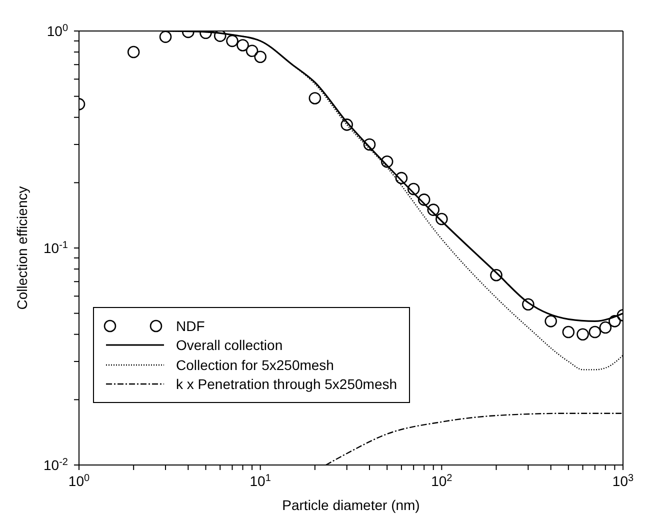 The width and height of the screenshot is (645, 522). What do you see at coordinates (442, 480) in the screenshot?
I see `x-tick-label: 10$^{2}$` at bounding box center [442, 480].